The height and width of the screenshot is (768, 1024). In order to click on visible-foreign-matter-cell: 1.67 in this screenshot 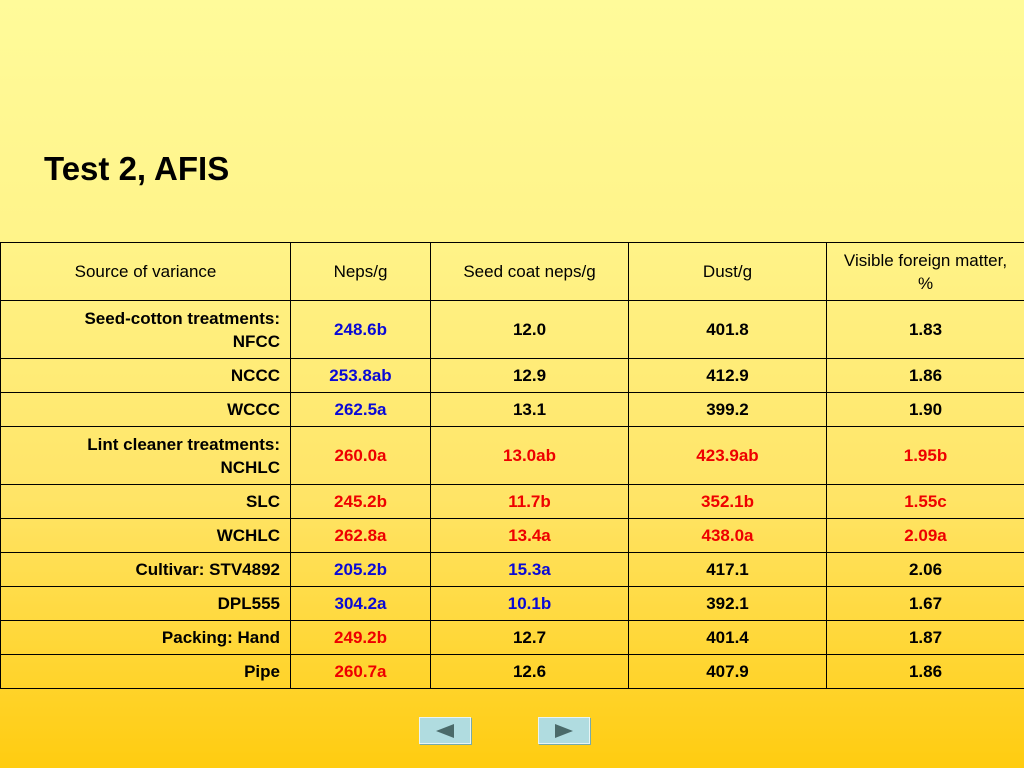, I will do `click(925, 603)`.